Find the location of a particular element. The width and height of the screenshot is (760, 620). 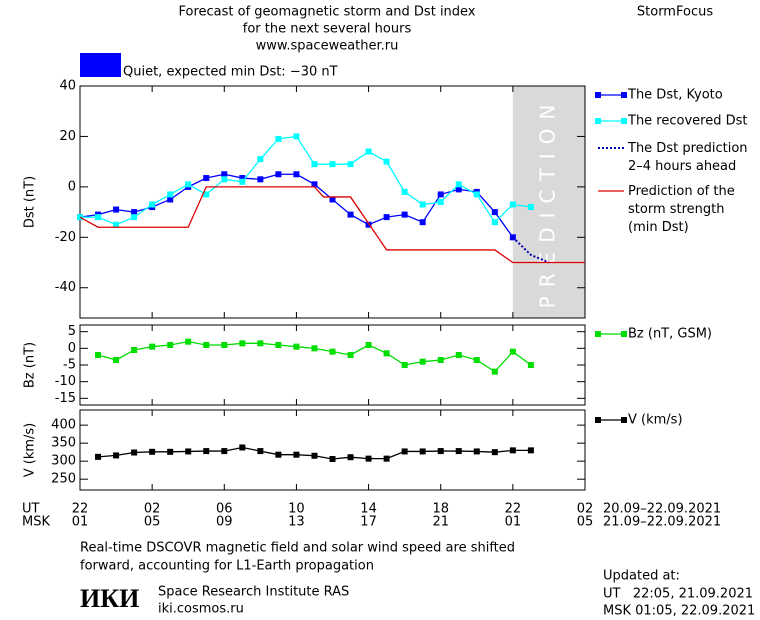

y-tick-label: -40 is located at coordinates (65, 287).